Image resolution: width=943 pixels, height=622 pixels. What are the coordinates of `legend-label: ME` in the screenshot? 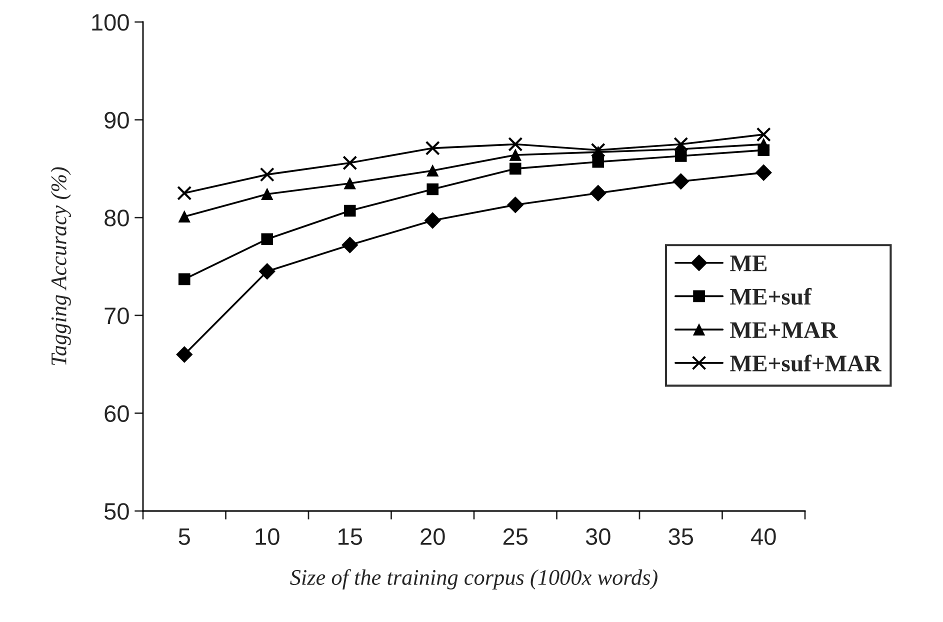 It's located at (748, 264).